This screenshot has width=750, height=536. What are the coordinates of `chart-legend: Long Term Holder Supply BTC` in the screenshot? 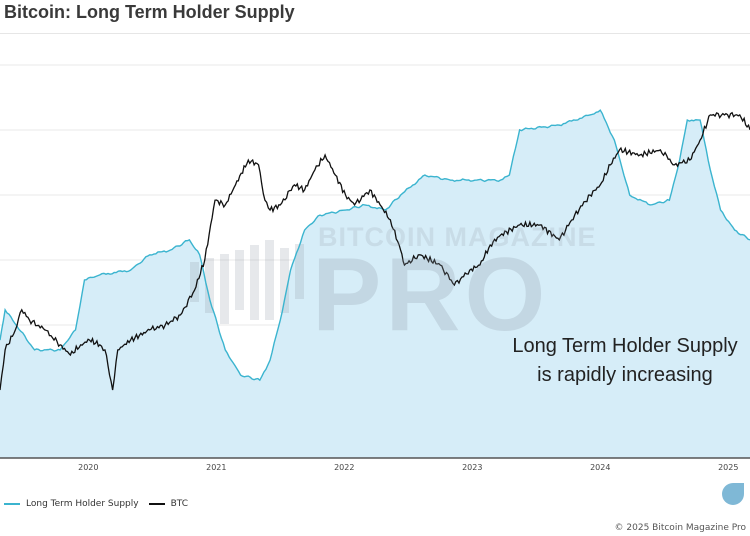 It's located at (96, 504).